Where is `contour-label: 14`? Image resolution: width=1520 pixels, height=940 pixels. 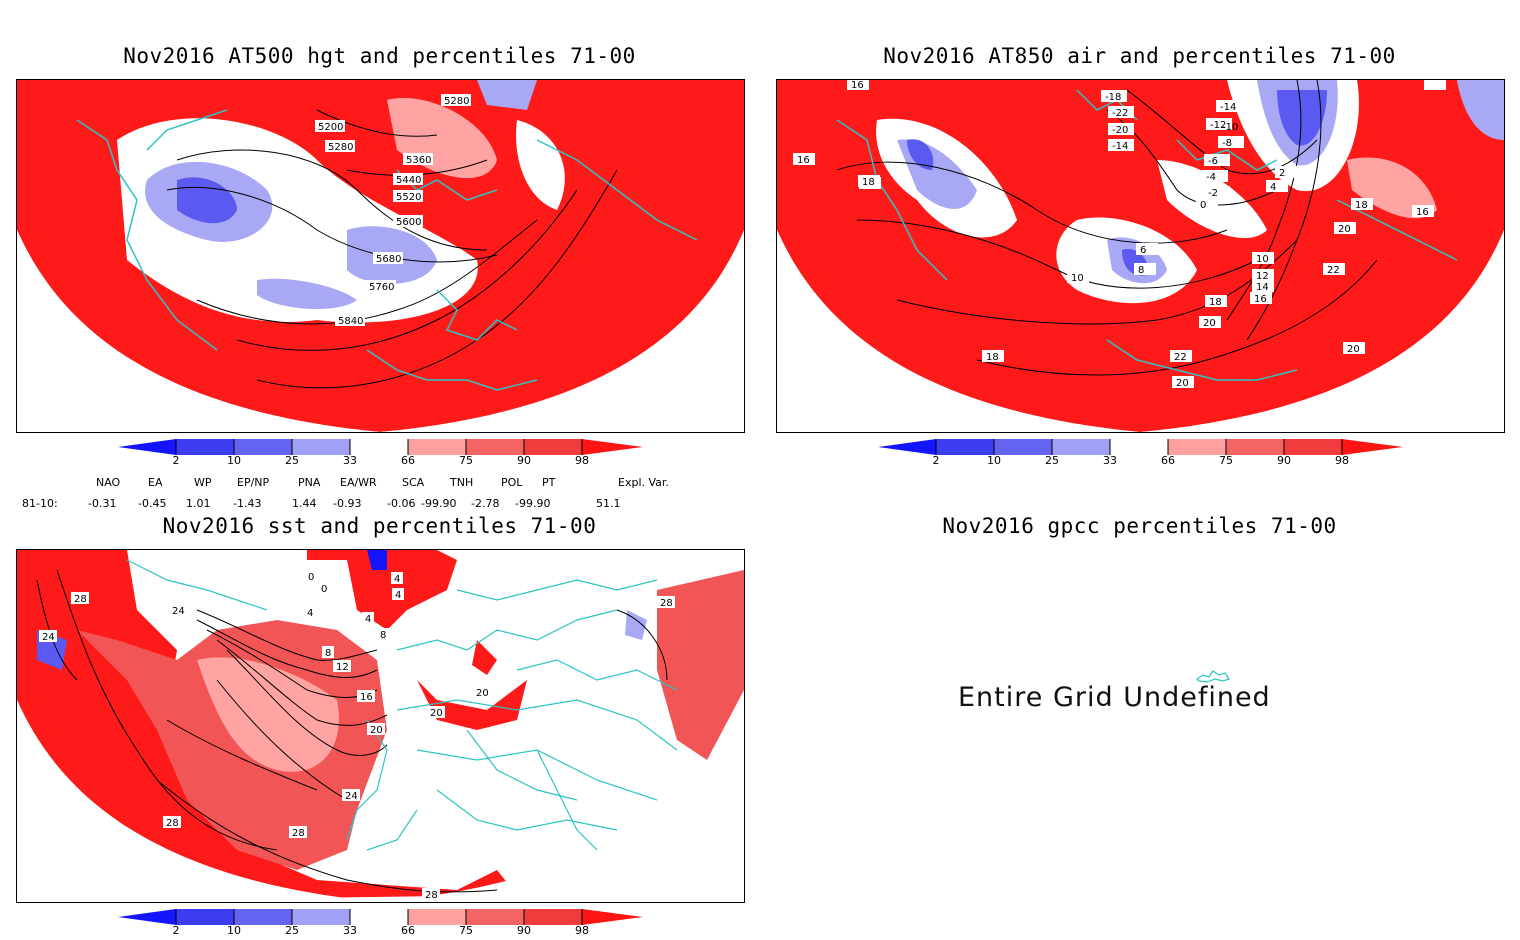
contour-label: 14 is located at coordinates (1262, 287).